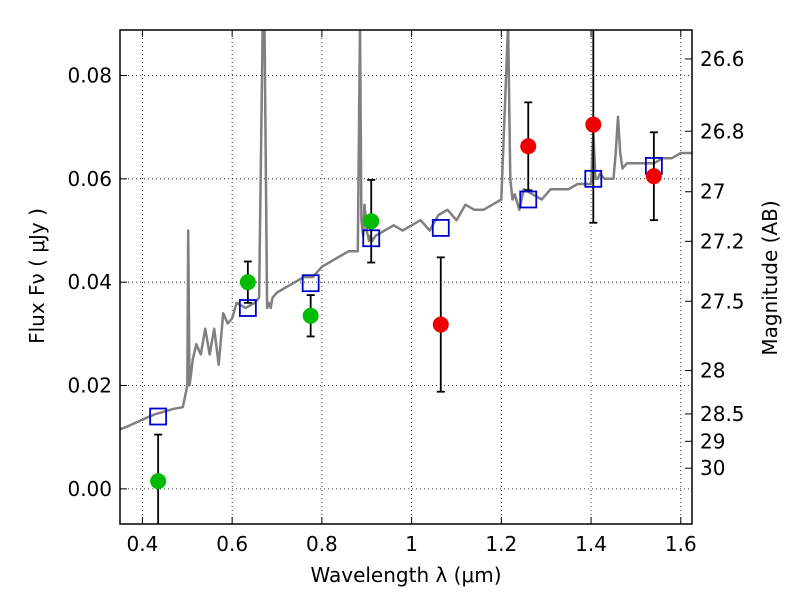 Image resolution: width=800 pixels, height=600 pixels. Describe the element at coordinates (770, 277) in the screenshot. I see `y-right-axis-title: Magnitude (AB)` at that location.